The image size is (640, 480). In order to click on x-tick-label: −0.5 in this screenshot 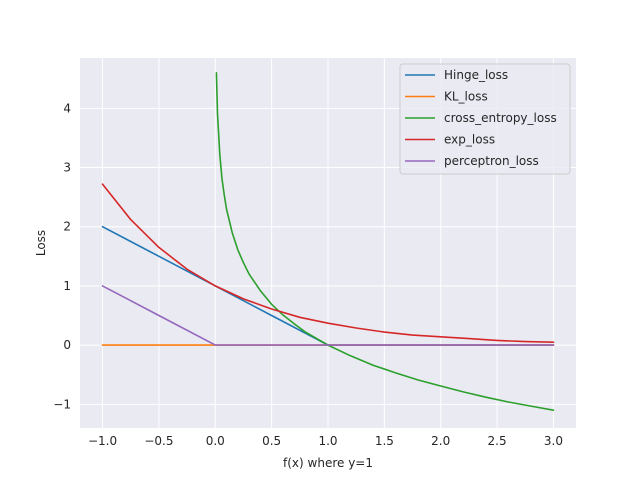, I will do `click(158, 441)`.